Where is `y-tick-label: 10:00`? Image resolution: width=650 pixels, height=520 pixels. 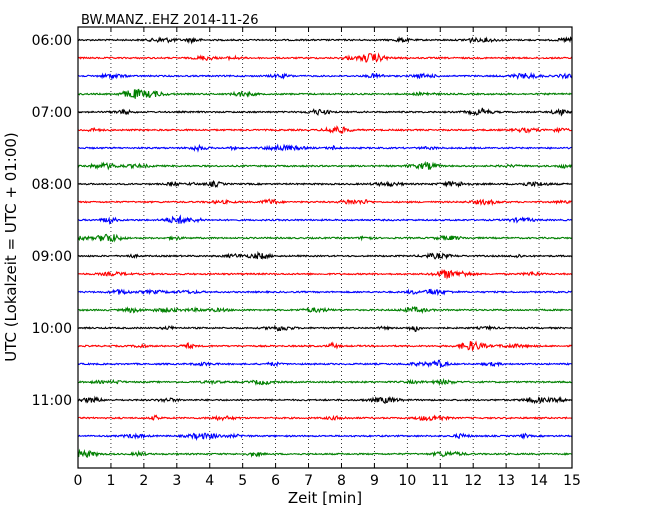
y-tick-label: 10:00 is located at coordinates (52, 329).